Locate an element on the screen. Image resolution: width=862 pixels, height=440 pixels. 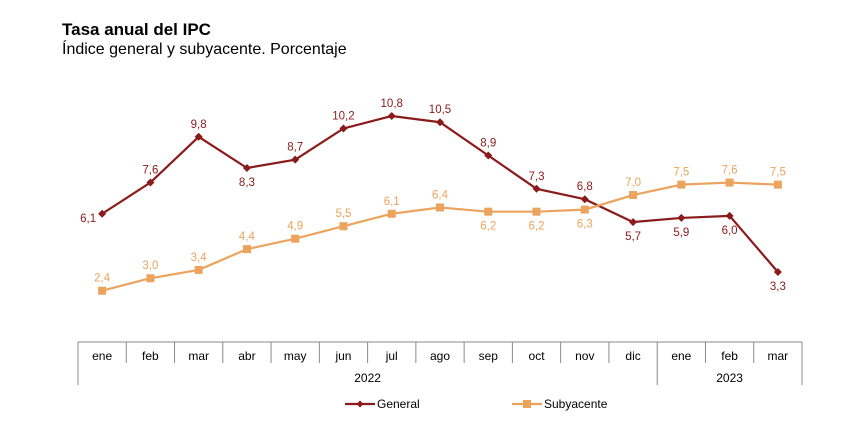
x-tick-label-dic: dic is located at coordinates (632, 356).